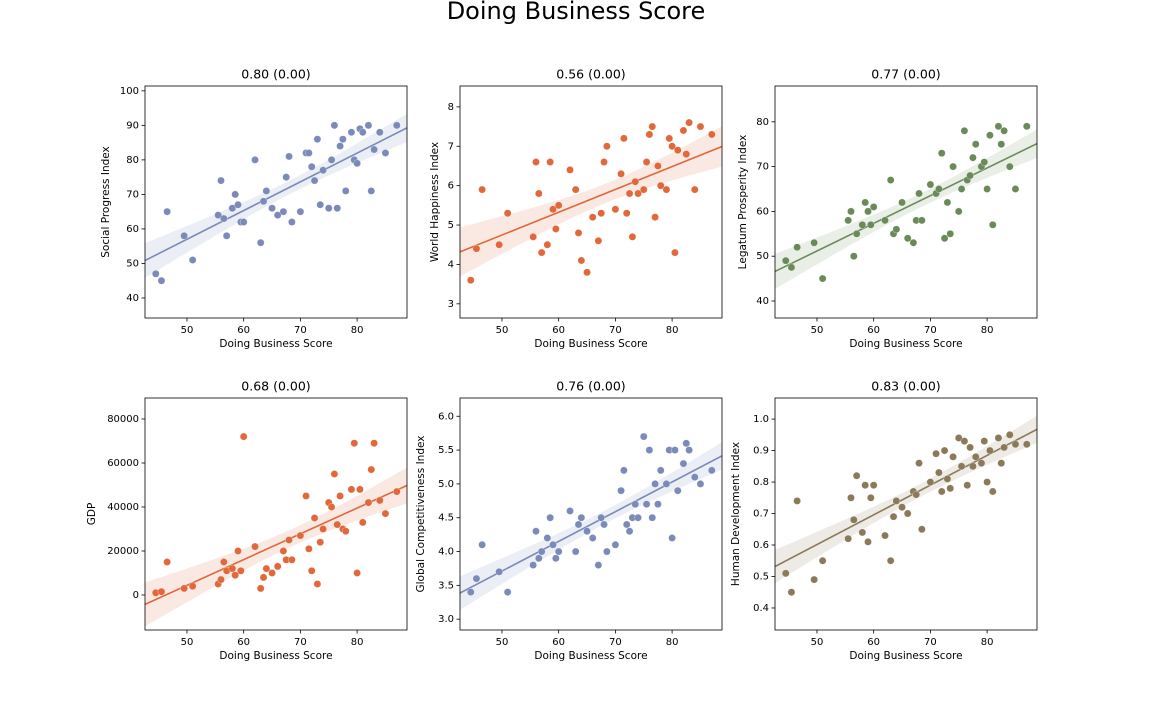 The image size is (1152, 720). Describe the element at coordinates (123, 507) in the screenshot. I see `y-tick-label: 40000` at that location.